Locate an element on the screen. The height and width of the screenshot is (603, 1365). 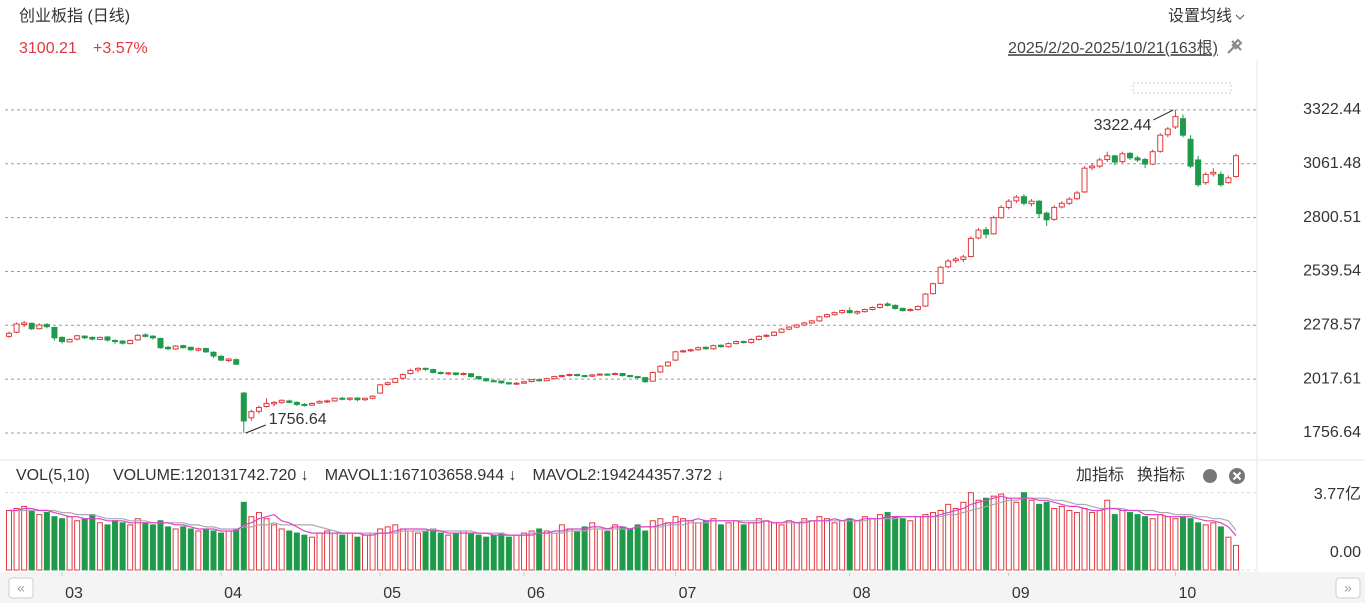
annotation-arrow is located at coordinates (1163, 115).